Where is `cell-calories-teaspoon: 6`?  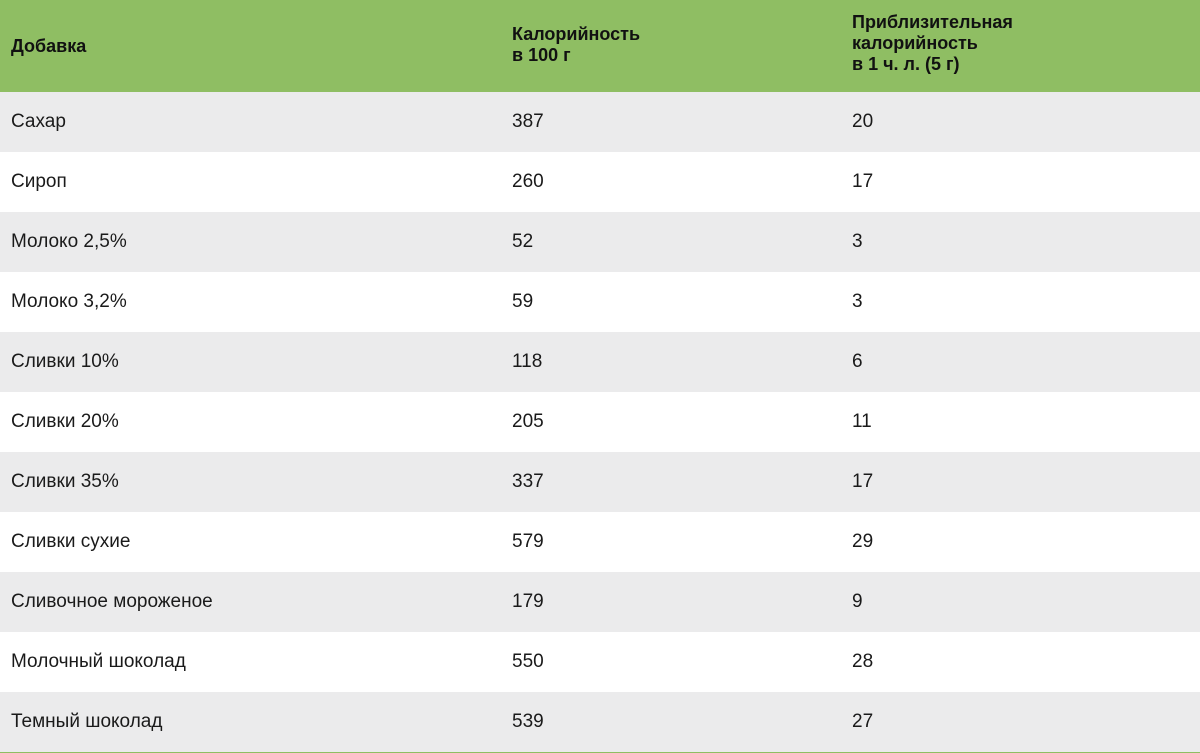
cell-calories-teaspoon: 6 is located at coordinates (857, 362).